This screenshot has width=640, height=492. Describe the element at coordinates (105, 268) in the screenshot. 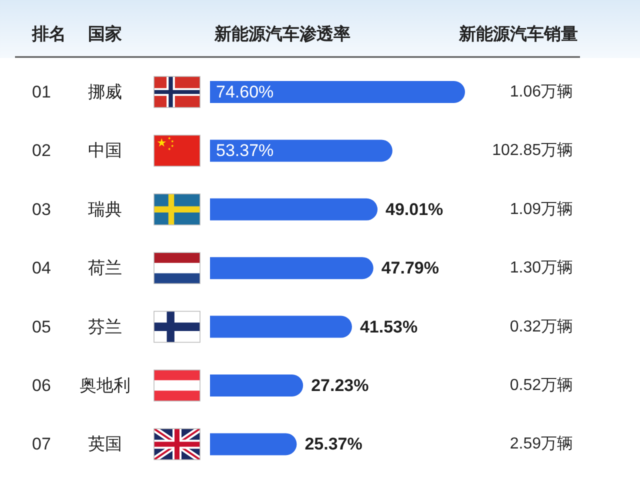

I see `category: 荷兰` at that location.